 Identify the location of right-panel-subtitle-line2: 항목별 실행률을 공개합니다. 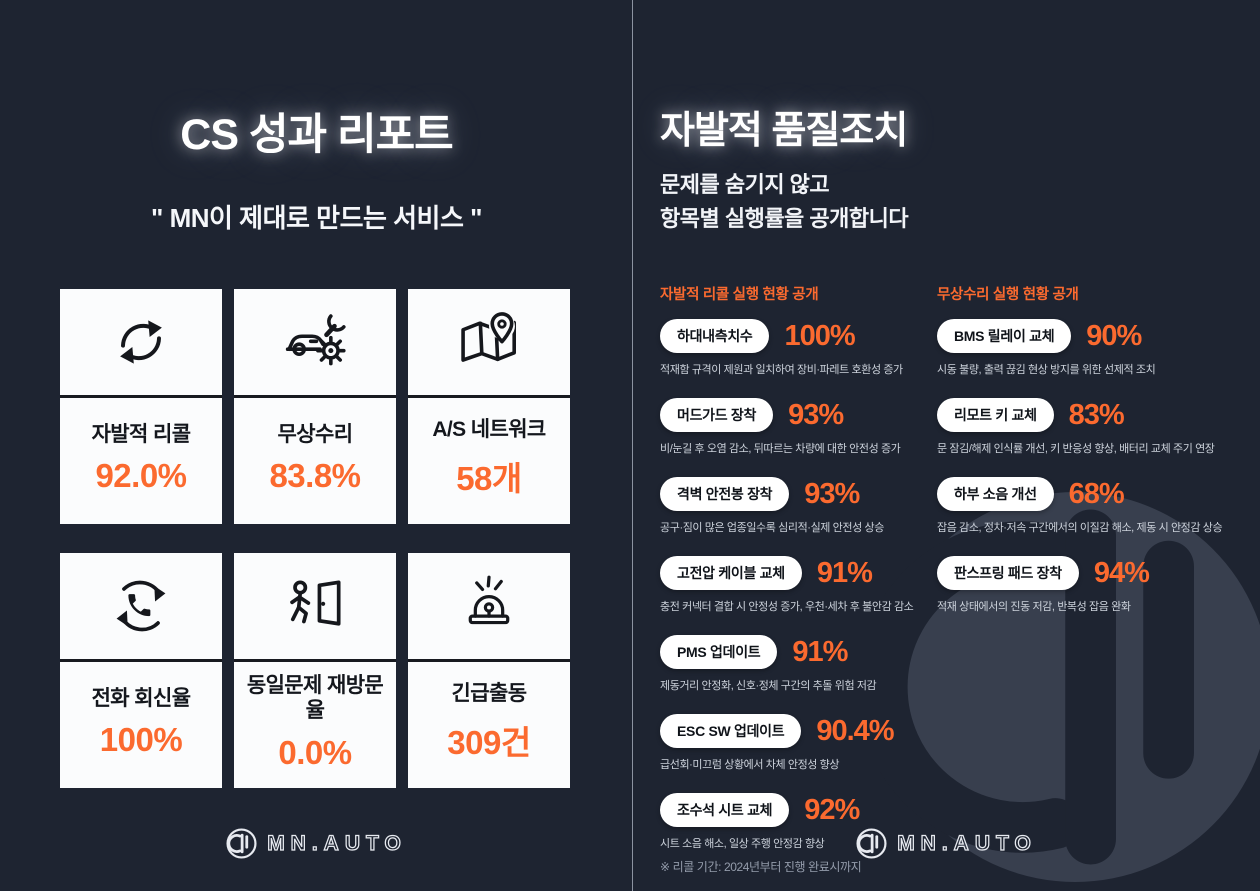
(784, 219).